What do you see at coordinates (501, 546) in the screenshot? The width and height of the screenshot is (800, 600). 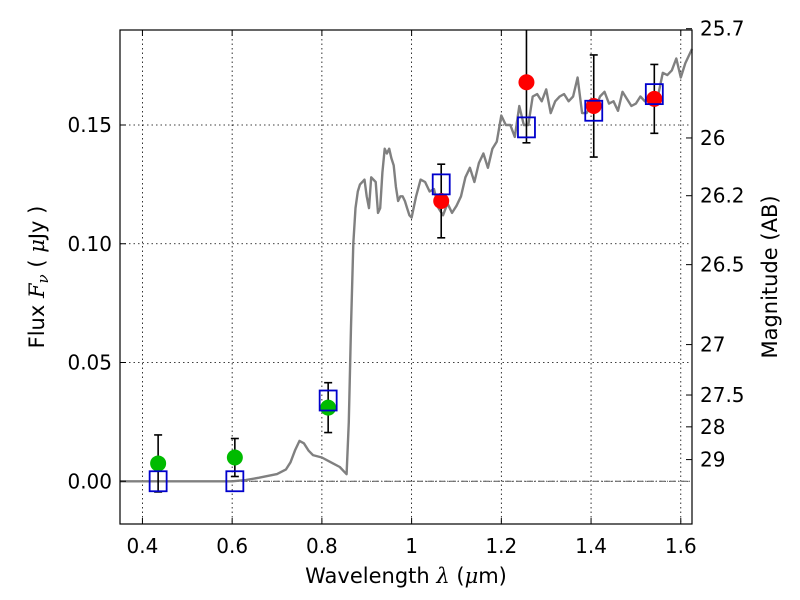 I see `x-tick-label: 1.2` at bounding box center [501, 546].